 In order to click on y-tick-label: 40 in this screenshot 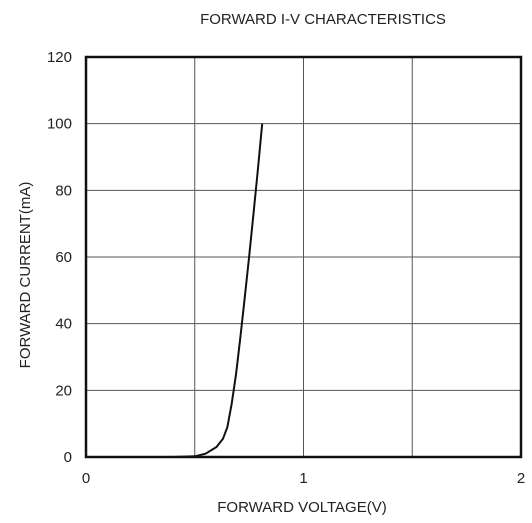, I will do `click(63, 324)`.